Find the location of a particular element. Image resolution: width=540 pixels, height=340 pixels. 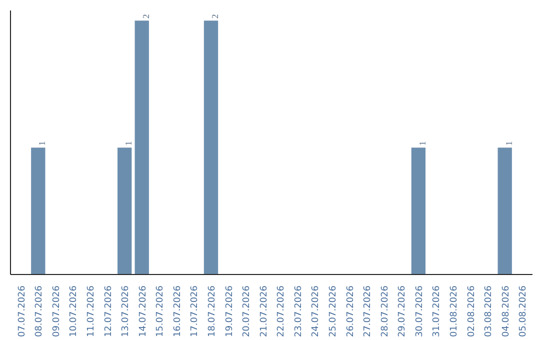

x-tick-label: 14.07.2026 is located at coordinates (143, 311).